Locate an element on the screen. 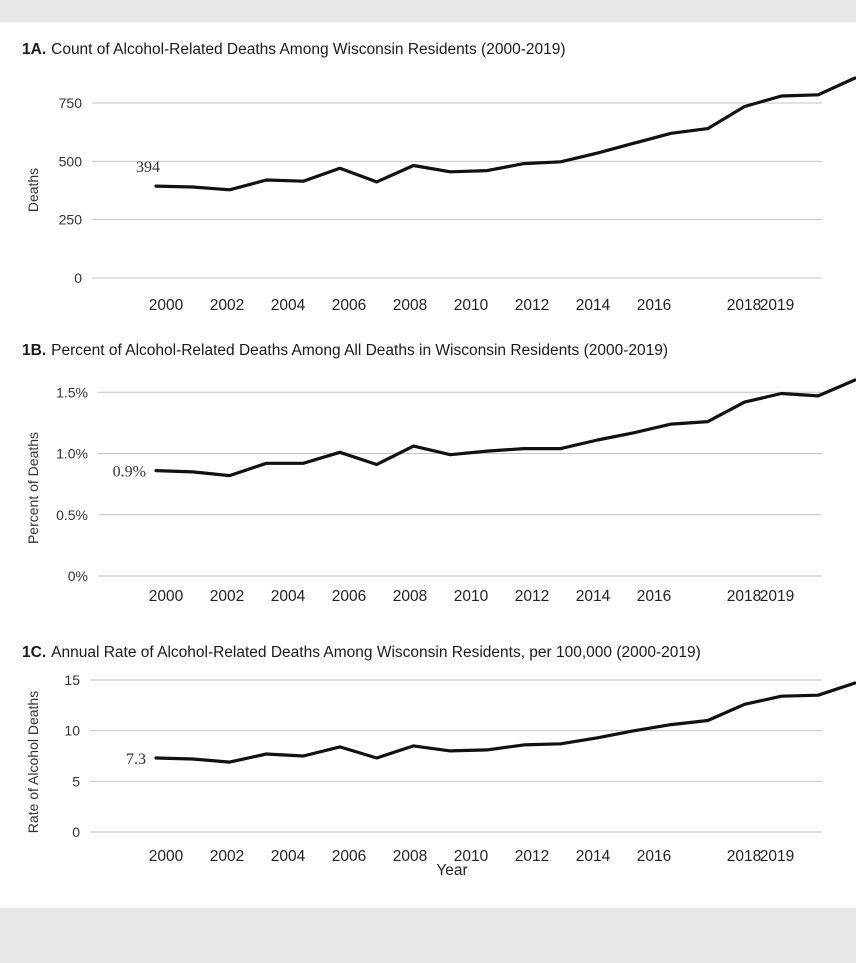  top-band is located at coordinates (428, 11).